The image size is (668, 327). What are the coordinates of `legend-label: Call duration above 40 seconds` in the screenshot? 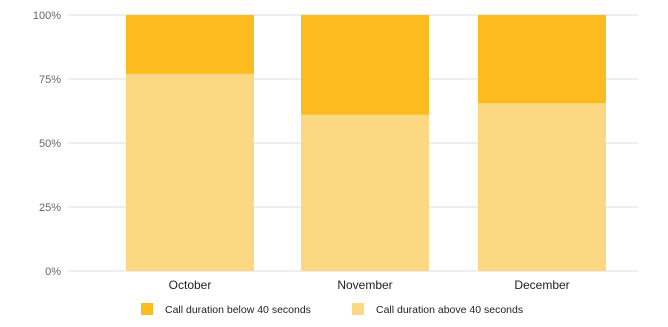 It's located at (449, 310).